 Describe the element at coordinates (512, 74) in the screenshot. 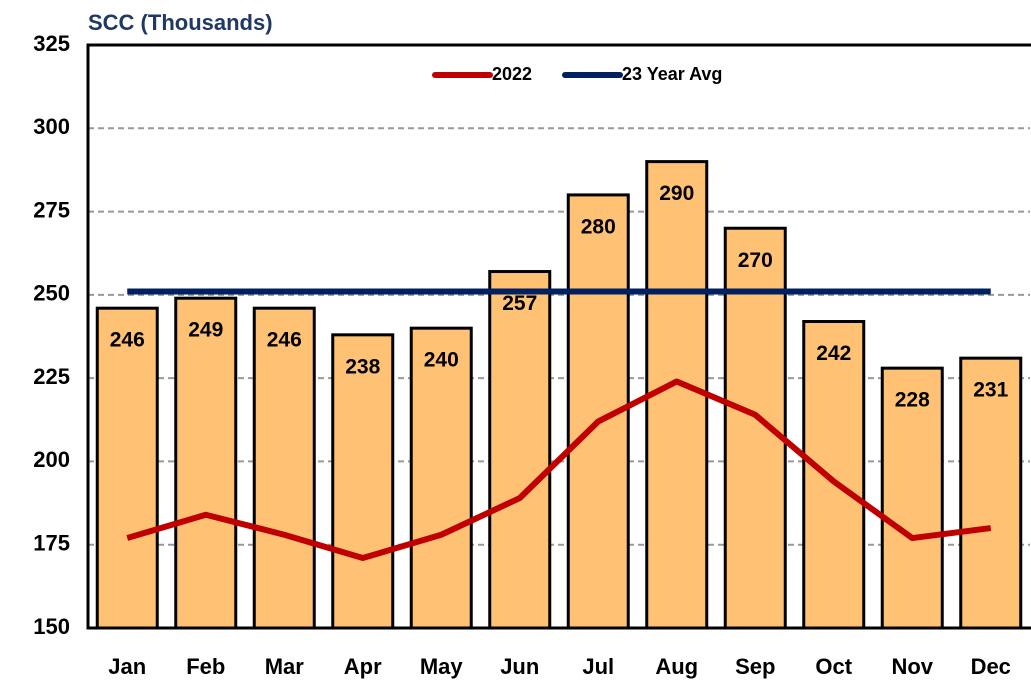

I see `legend-label: 2022` at that location.